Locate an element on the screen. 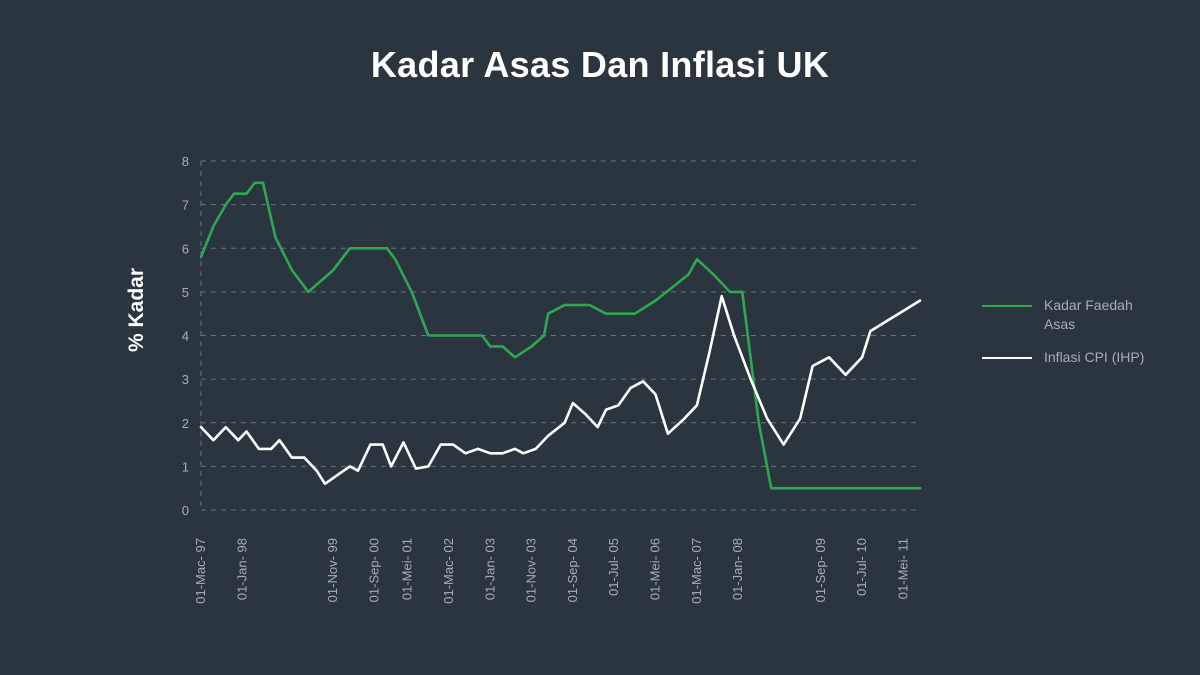  x-tick-label: 01-Mei- 11 is located at coordinates (902, 568).